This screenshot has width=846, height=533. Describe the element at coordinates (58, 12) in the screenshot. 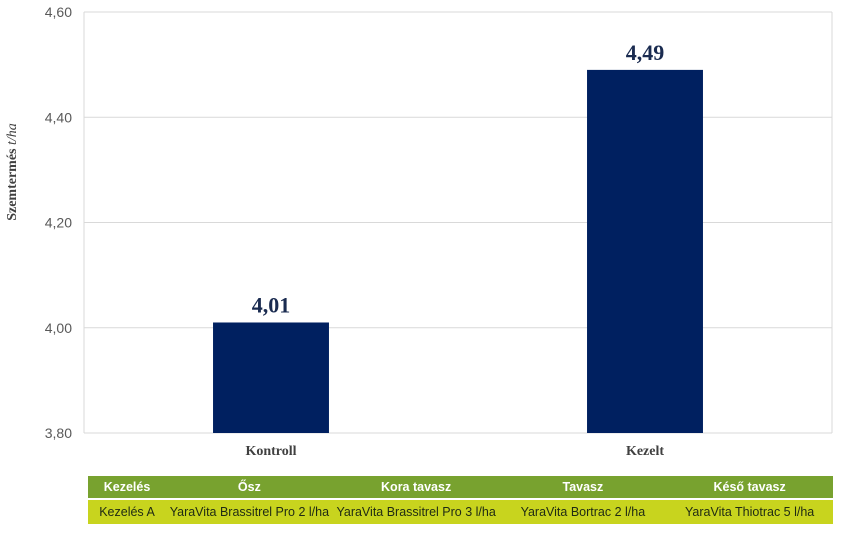

I see `y-tick-label: 4,60` at that location.